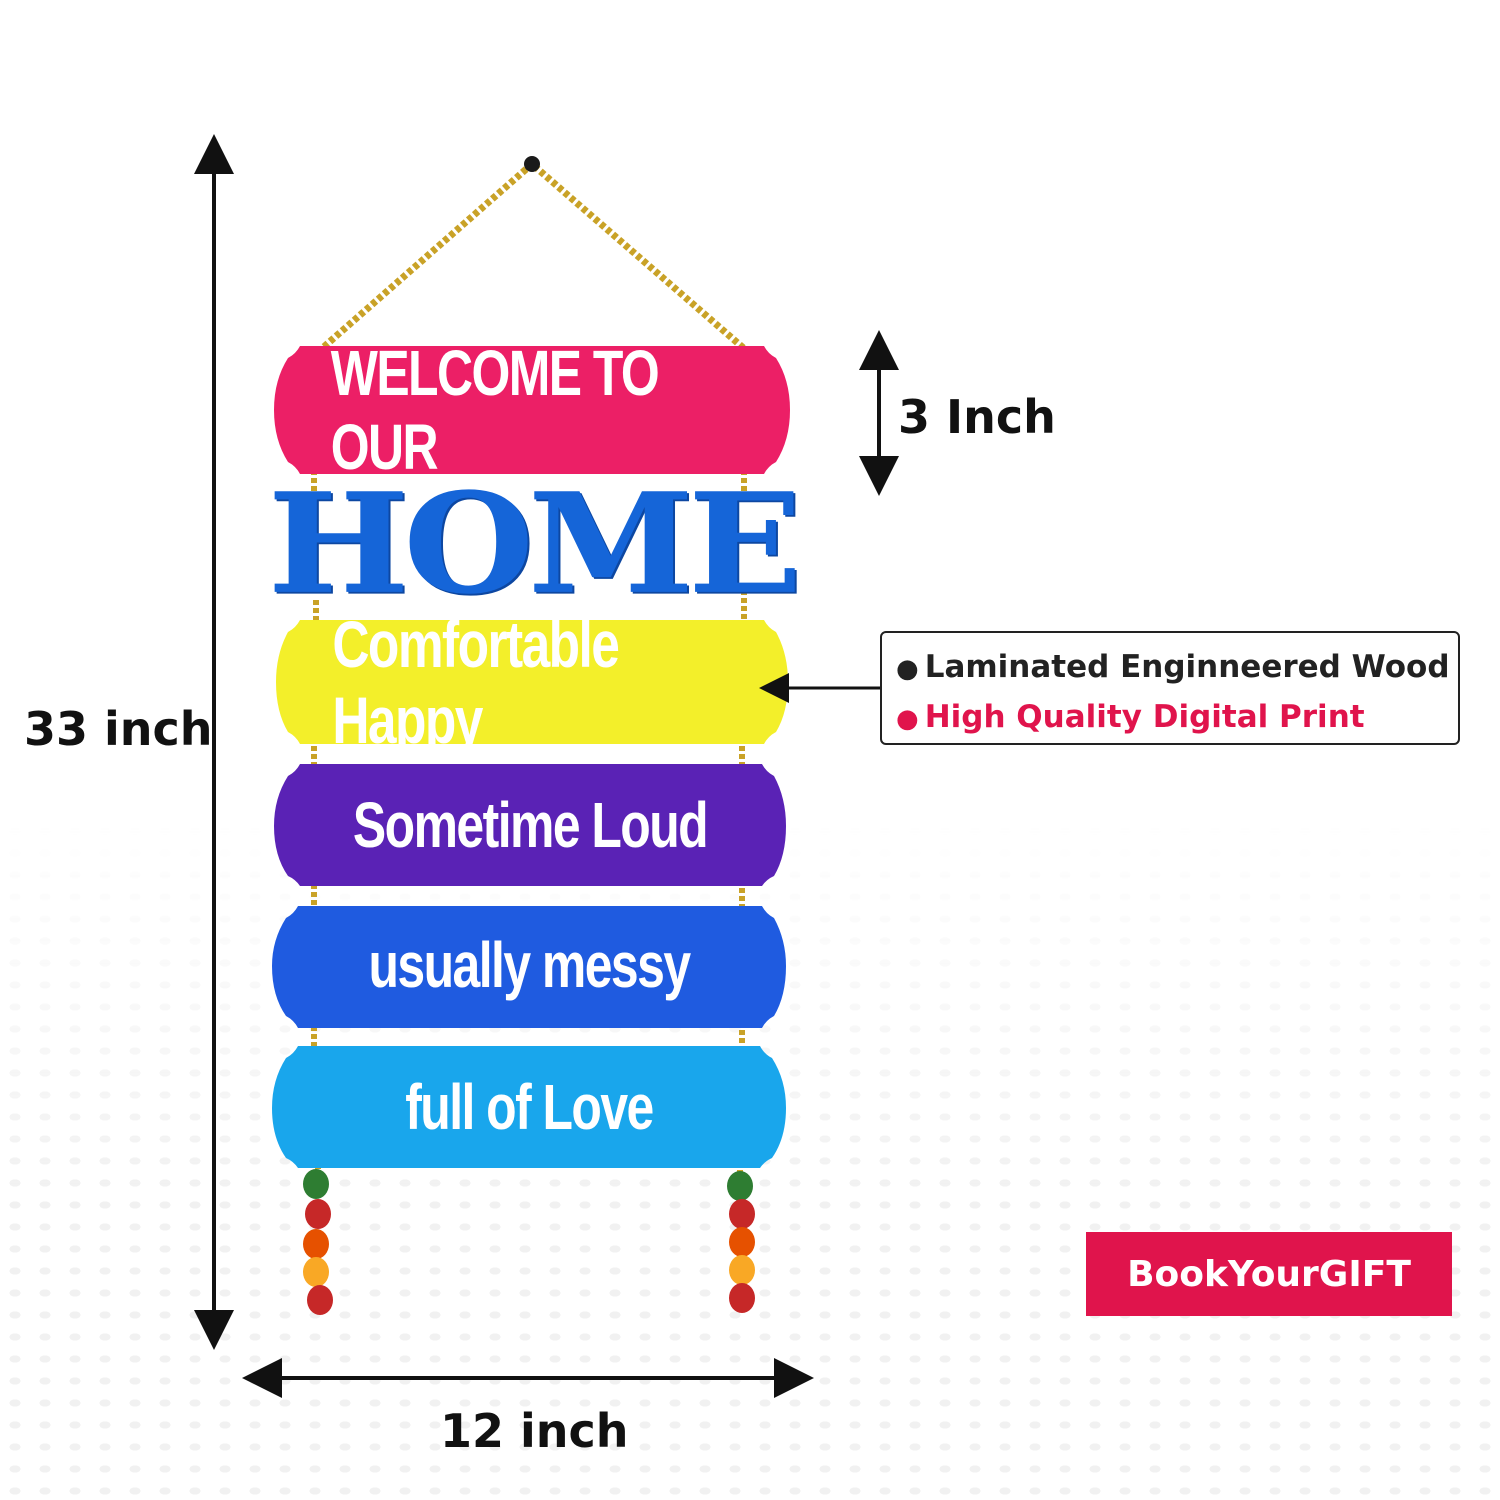 Image resolution: width=1500 pixels, height=1500 pixels. I want to click on bead-strand-right, so click(741, 1242).